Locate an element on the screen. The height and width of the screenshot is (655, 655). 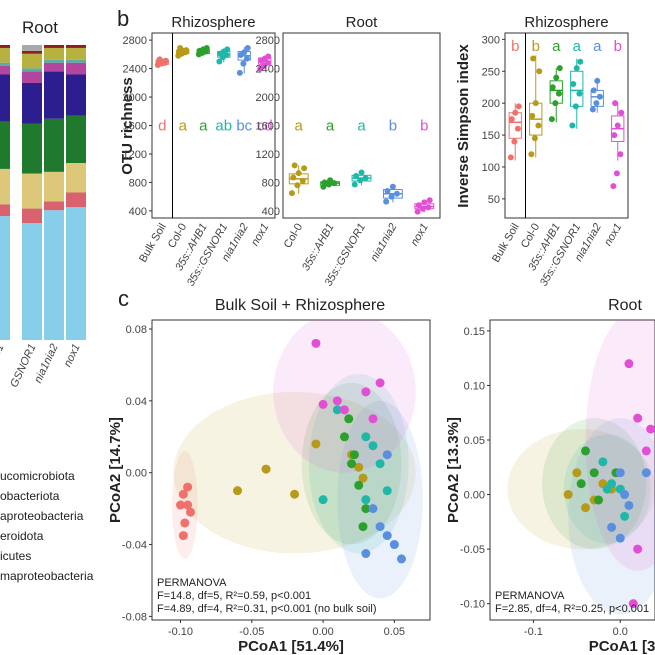
y-tick-label: 2000 is located at coordinates (135, 98).